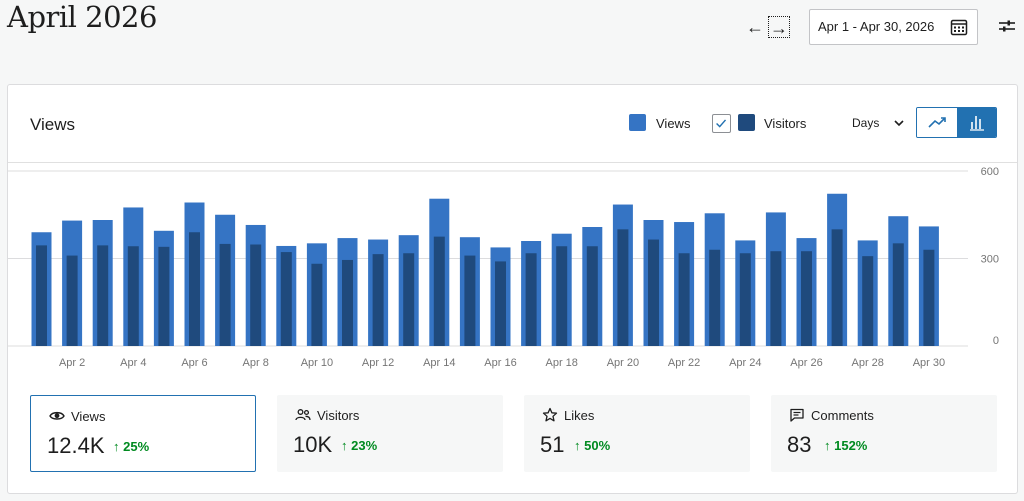  What do you see at coordinates (623, 363) in the screenshot?
I see `x-tick-label: Apr 20` at bounding box center [623, 363].